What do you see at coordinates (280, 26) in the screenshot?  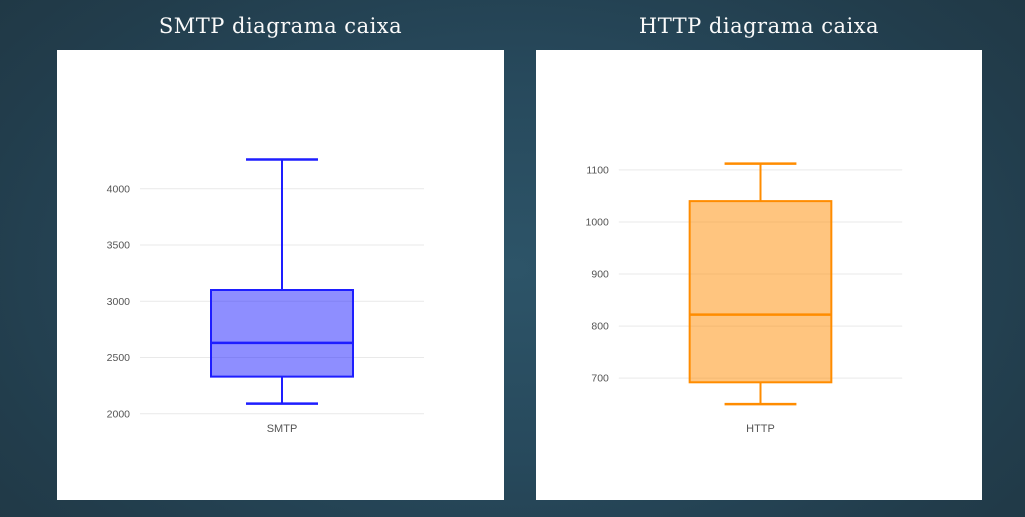 I see `smtp-chart-title: SMTP diagrama caixa` at bounding box center [280, 26].